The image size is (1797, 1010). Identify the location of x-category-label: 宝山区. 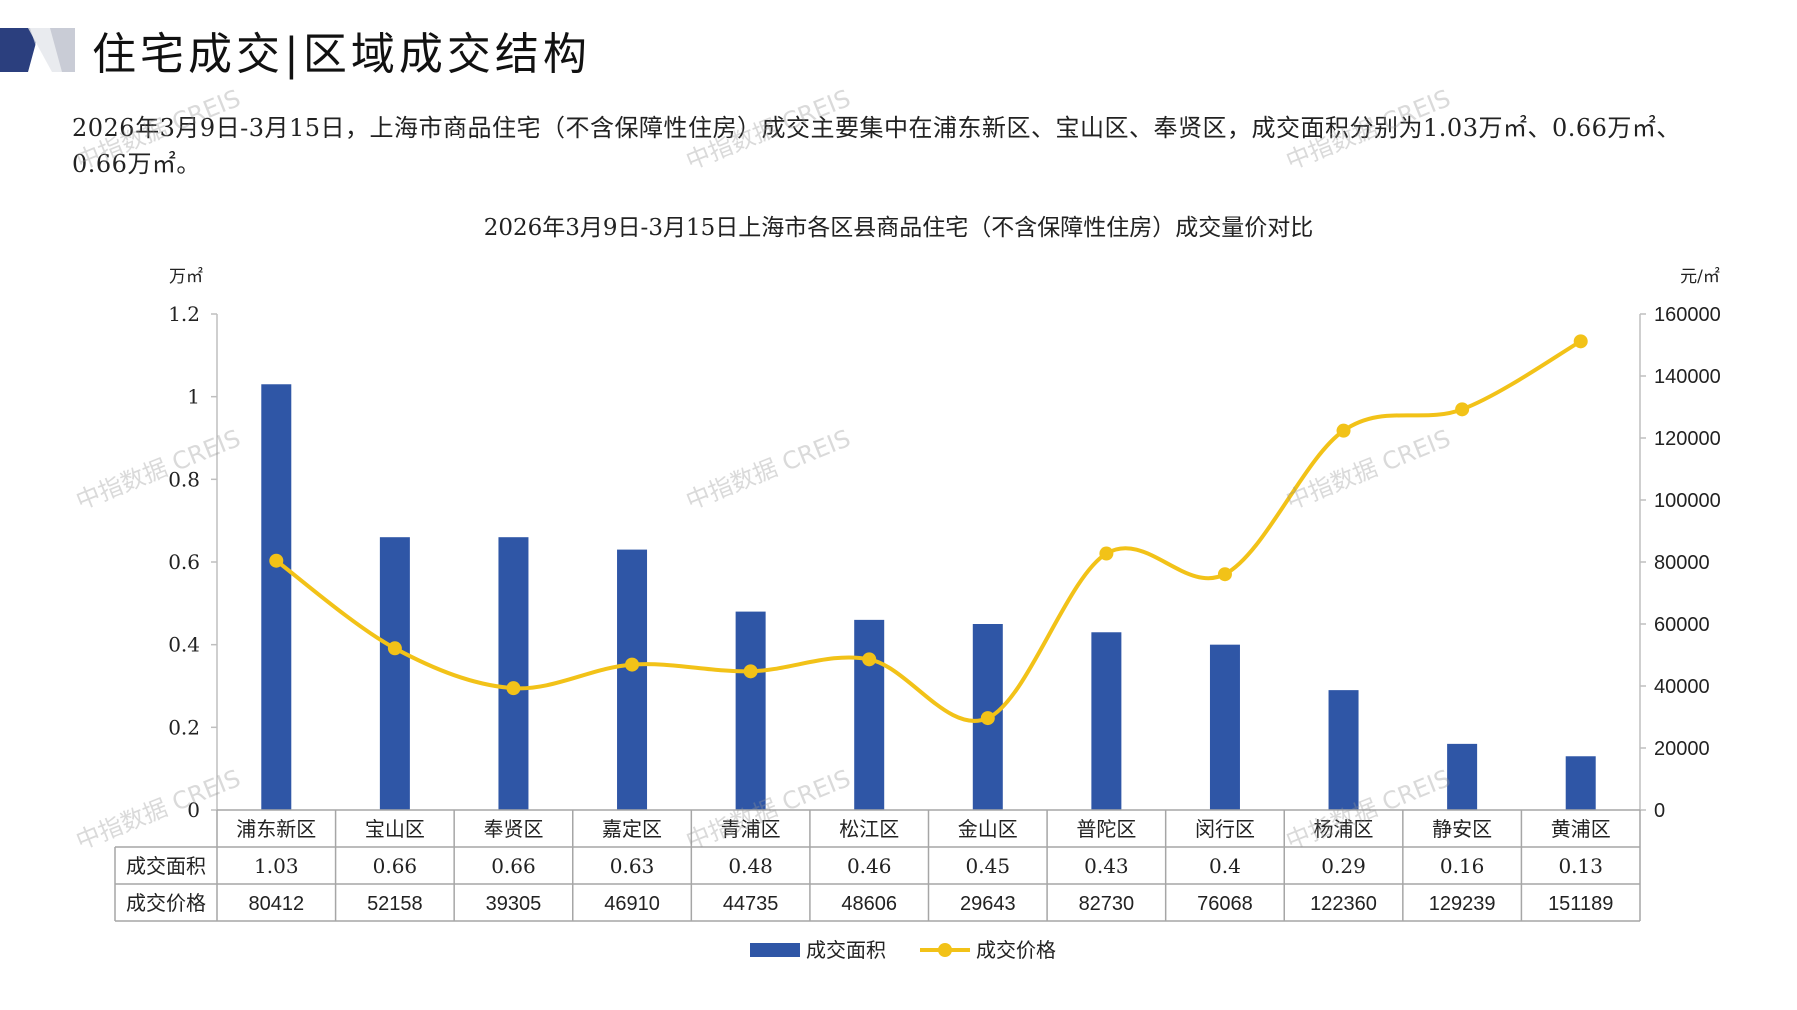
(395, 829).